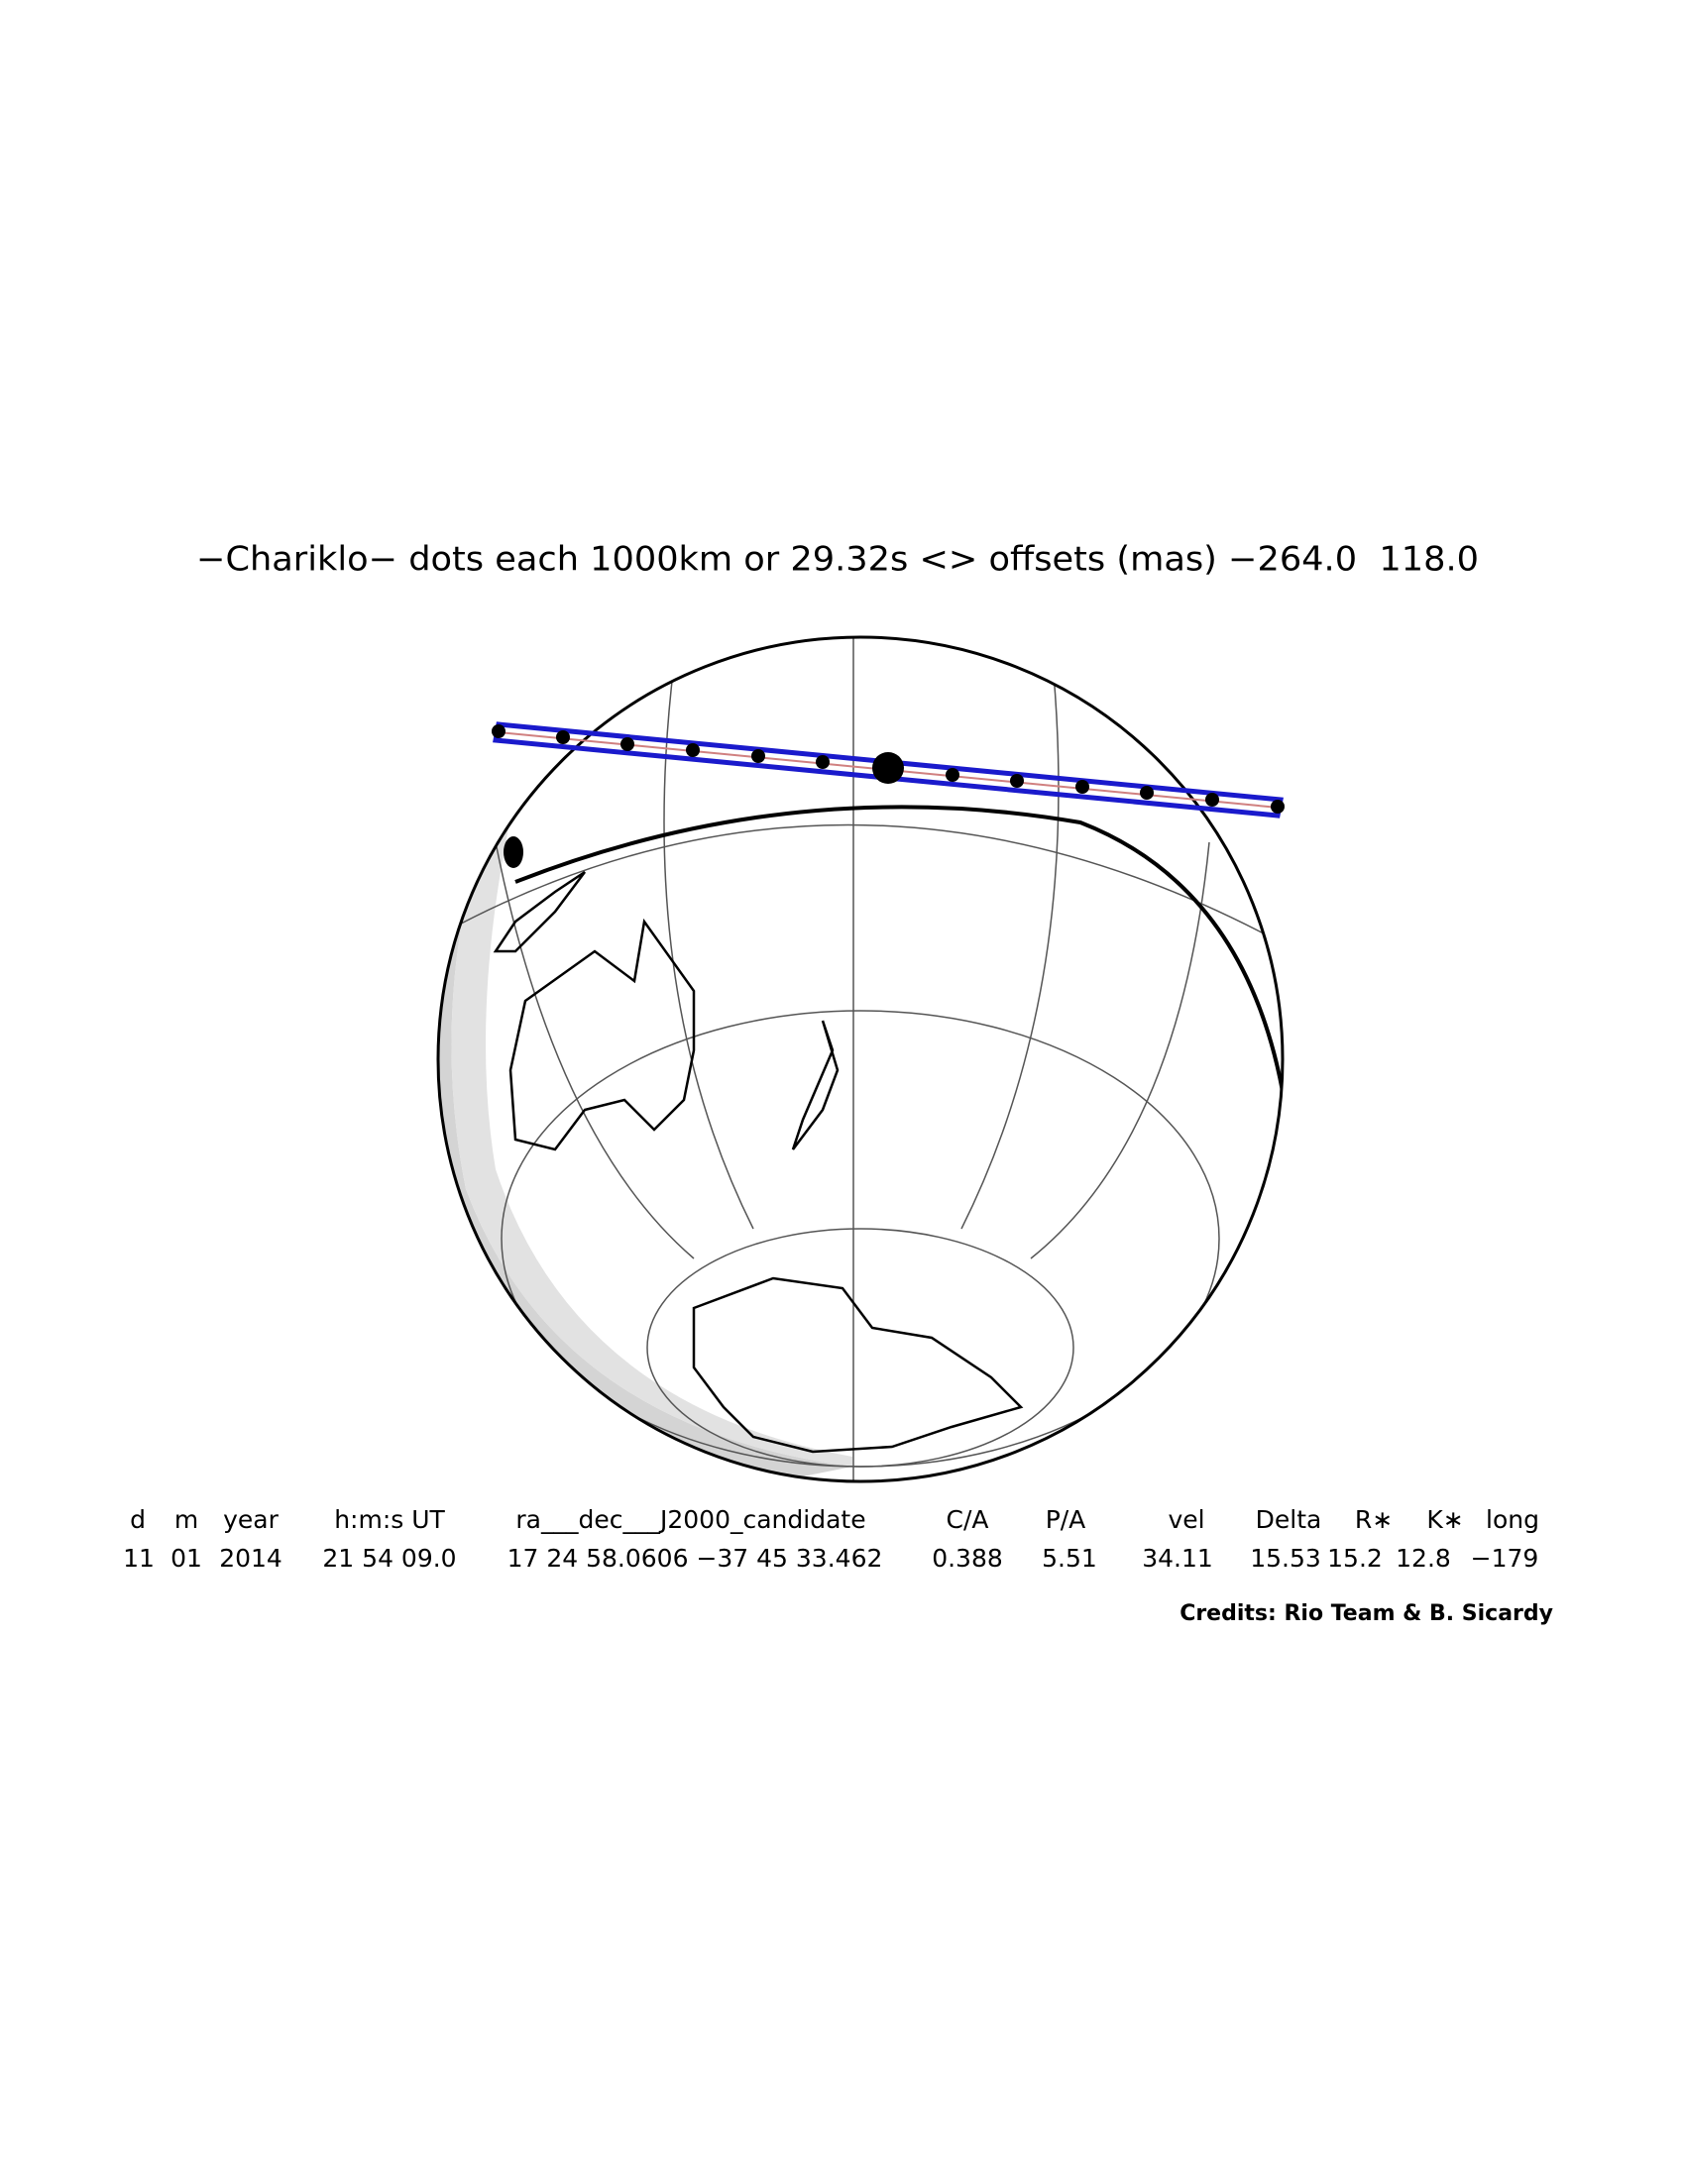  Describe the element at coordinates (138, 1519) in the screenshot. I see `table-header-cell: d` at that location.